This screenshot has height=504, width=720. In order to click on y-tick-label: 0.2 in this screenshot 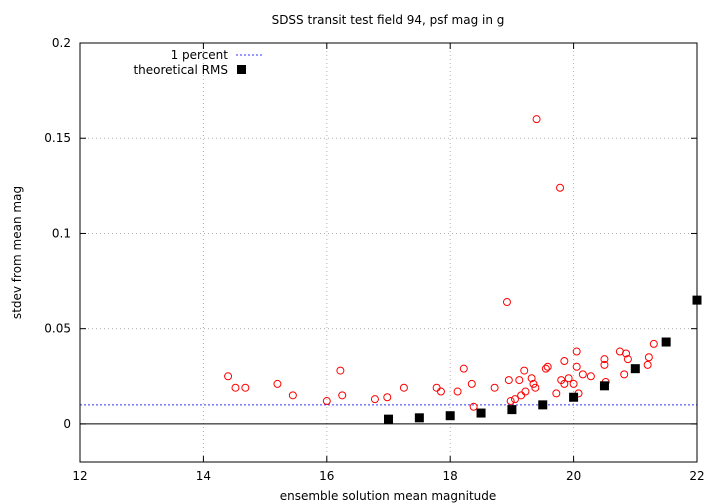, I will do `click(61, 43)`.